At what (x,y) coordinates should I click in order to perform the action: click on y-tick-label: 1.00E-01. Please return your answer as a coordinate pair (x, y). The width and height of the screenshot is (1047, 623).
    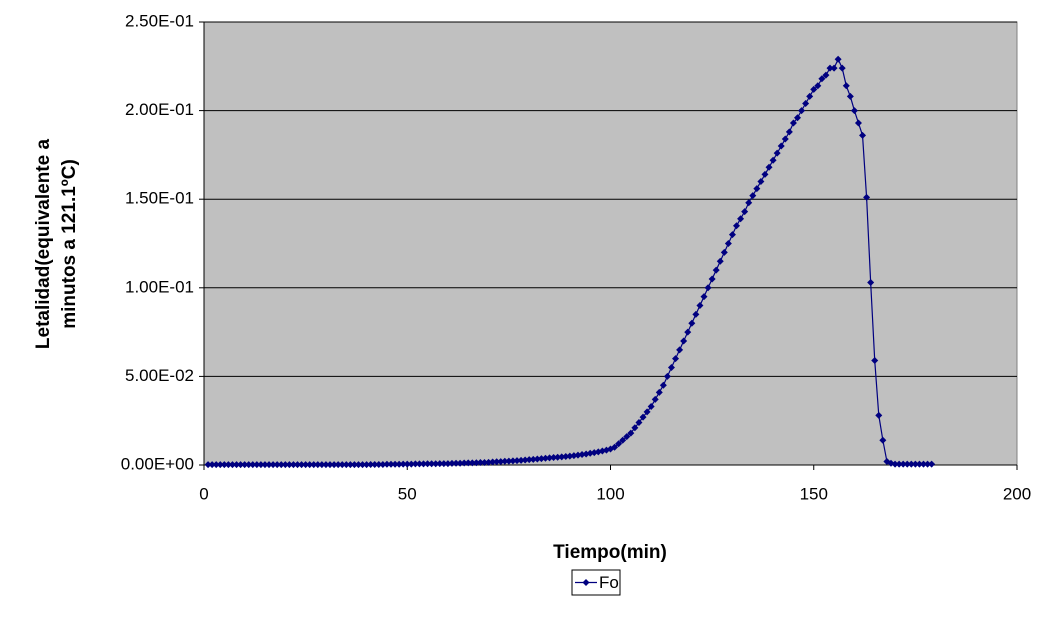
    Looking at the image, I should click on (159, 286).